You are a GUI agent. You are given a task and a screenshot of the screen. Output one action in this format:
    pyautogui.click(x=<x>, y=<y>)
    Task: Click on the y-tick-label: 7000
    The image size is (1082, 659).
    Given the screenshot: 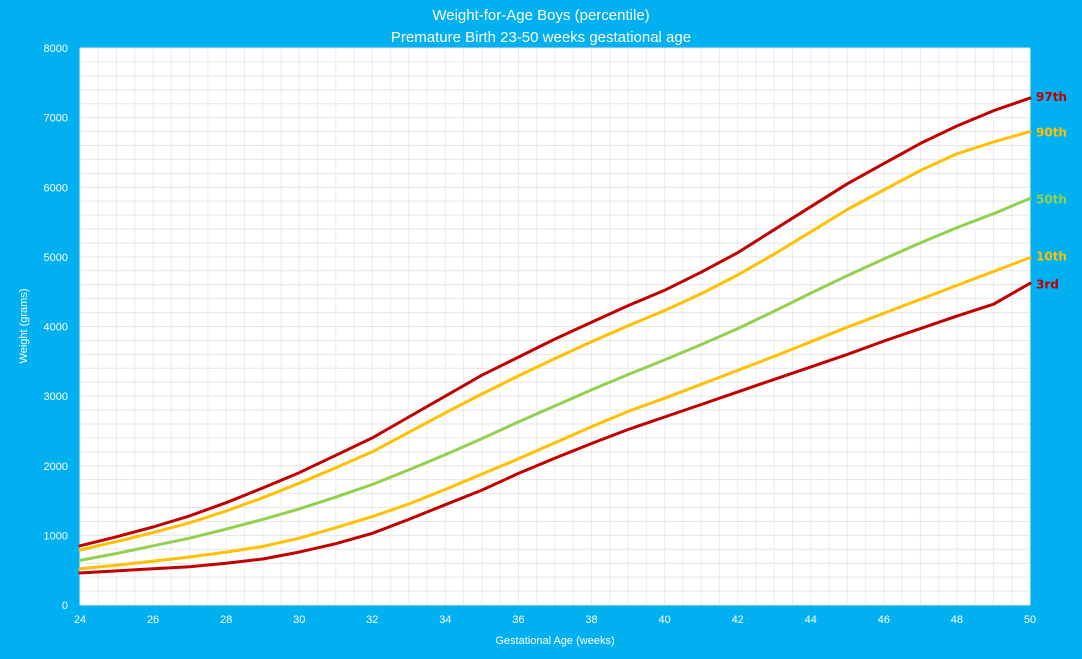 What is the action you would take?
    pyautogui.click(x=56, y=119)
    